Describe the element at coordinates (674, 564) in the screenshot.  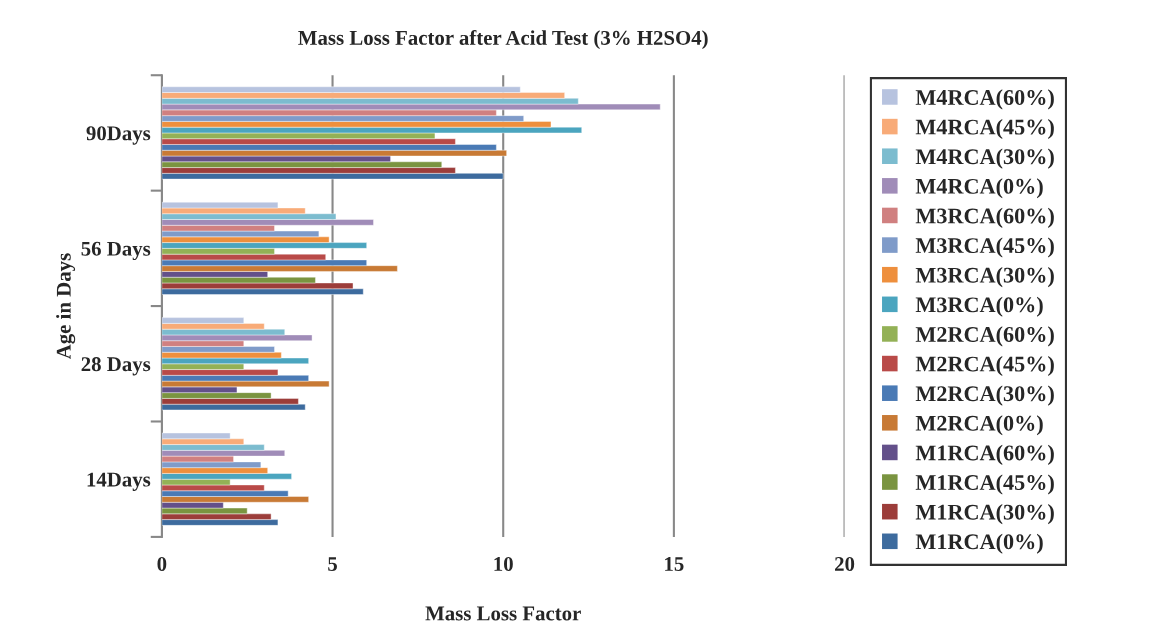
I see `x-tick-label: 15` at that location.